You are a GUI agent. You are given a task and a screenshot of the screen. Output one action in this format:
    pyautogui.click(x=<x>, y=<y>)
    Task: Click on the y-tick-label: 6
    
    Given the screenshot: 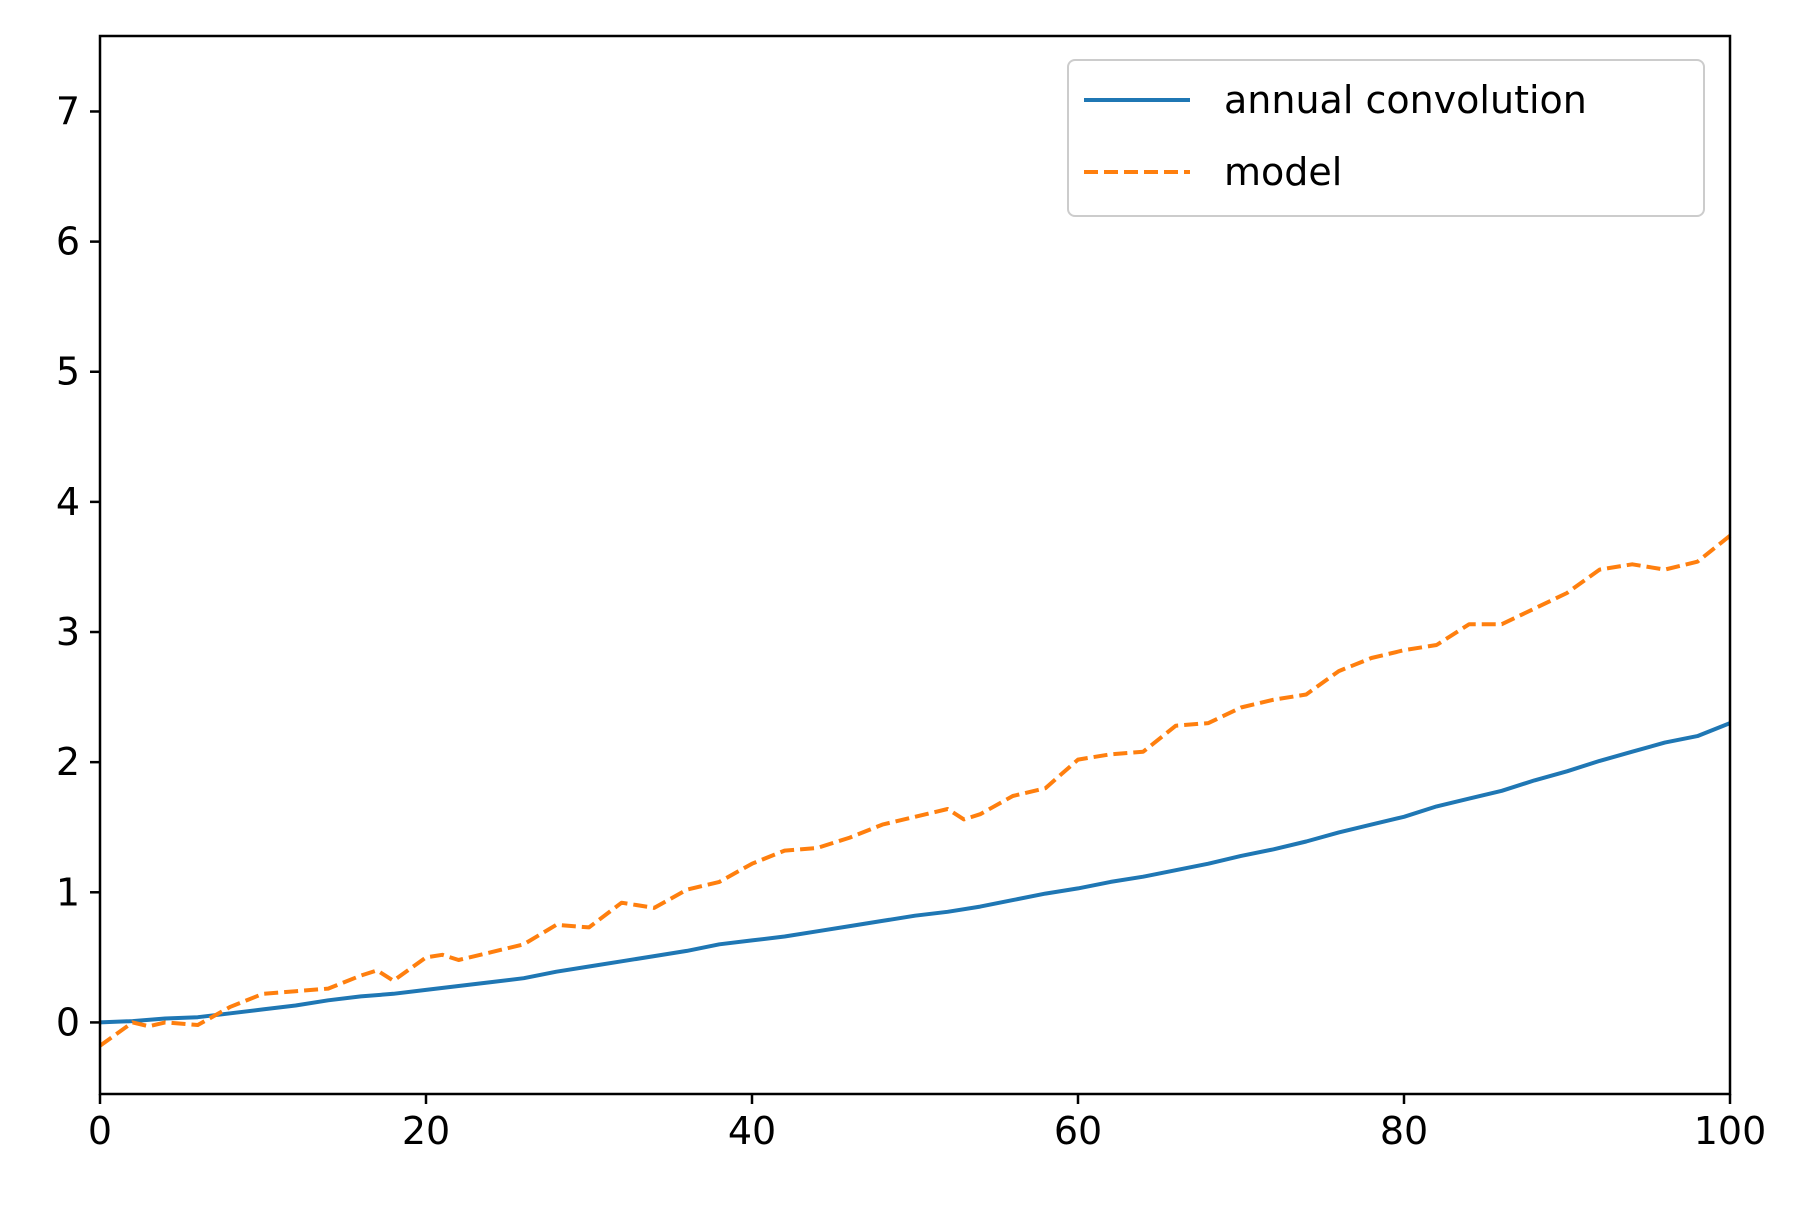 What is the action you would take?
    pyautogui.click(x=68, y=242)
    